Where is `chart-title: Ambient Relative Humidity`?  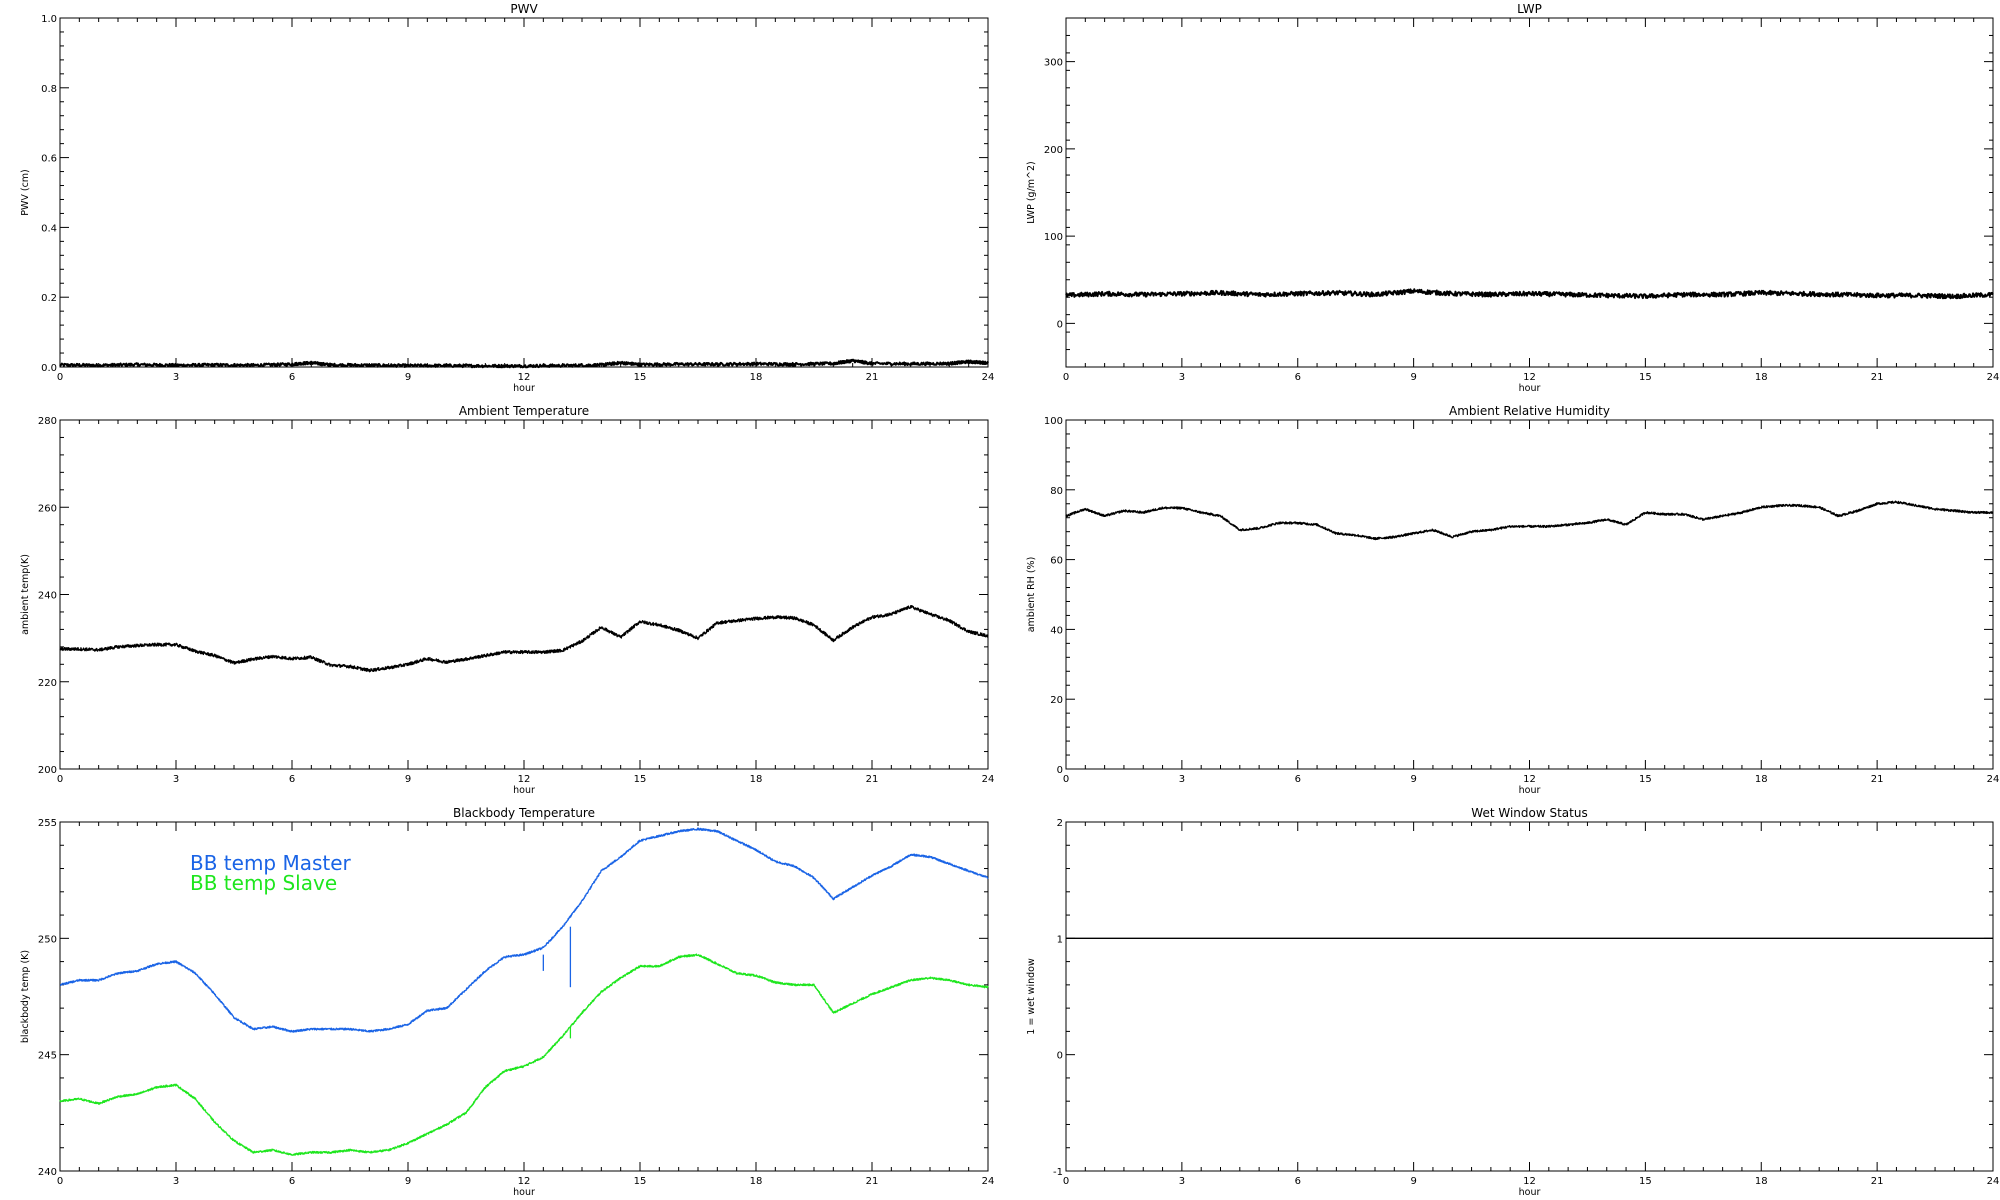 chart-title: Ambient Relative Humidity is located at coordinates (1529, 411).